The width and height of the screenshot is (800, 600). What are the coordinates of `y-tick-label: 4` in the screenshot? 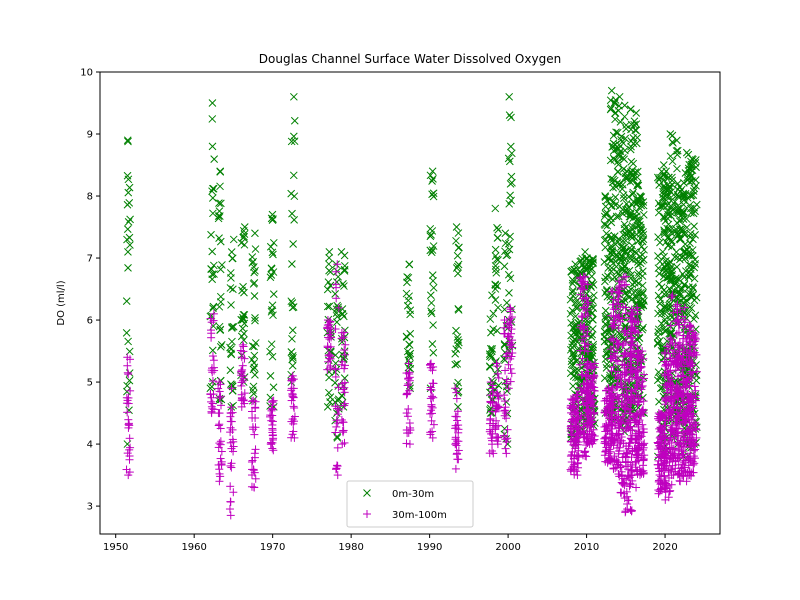 It's located at (90, 445).